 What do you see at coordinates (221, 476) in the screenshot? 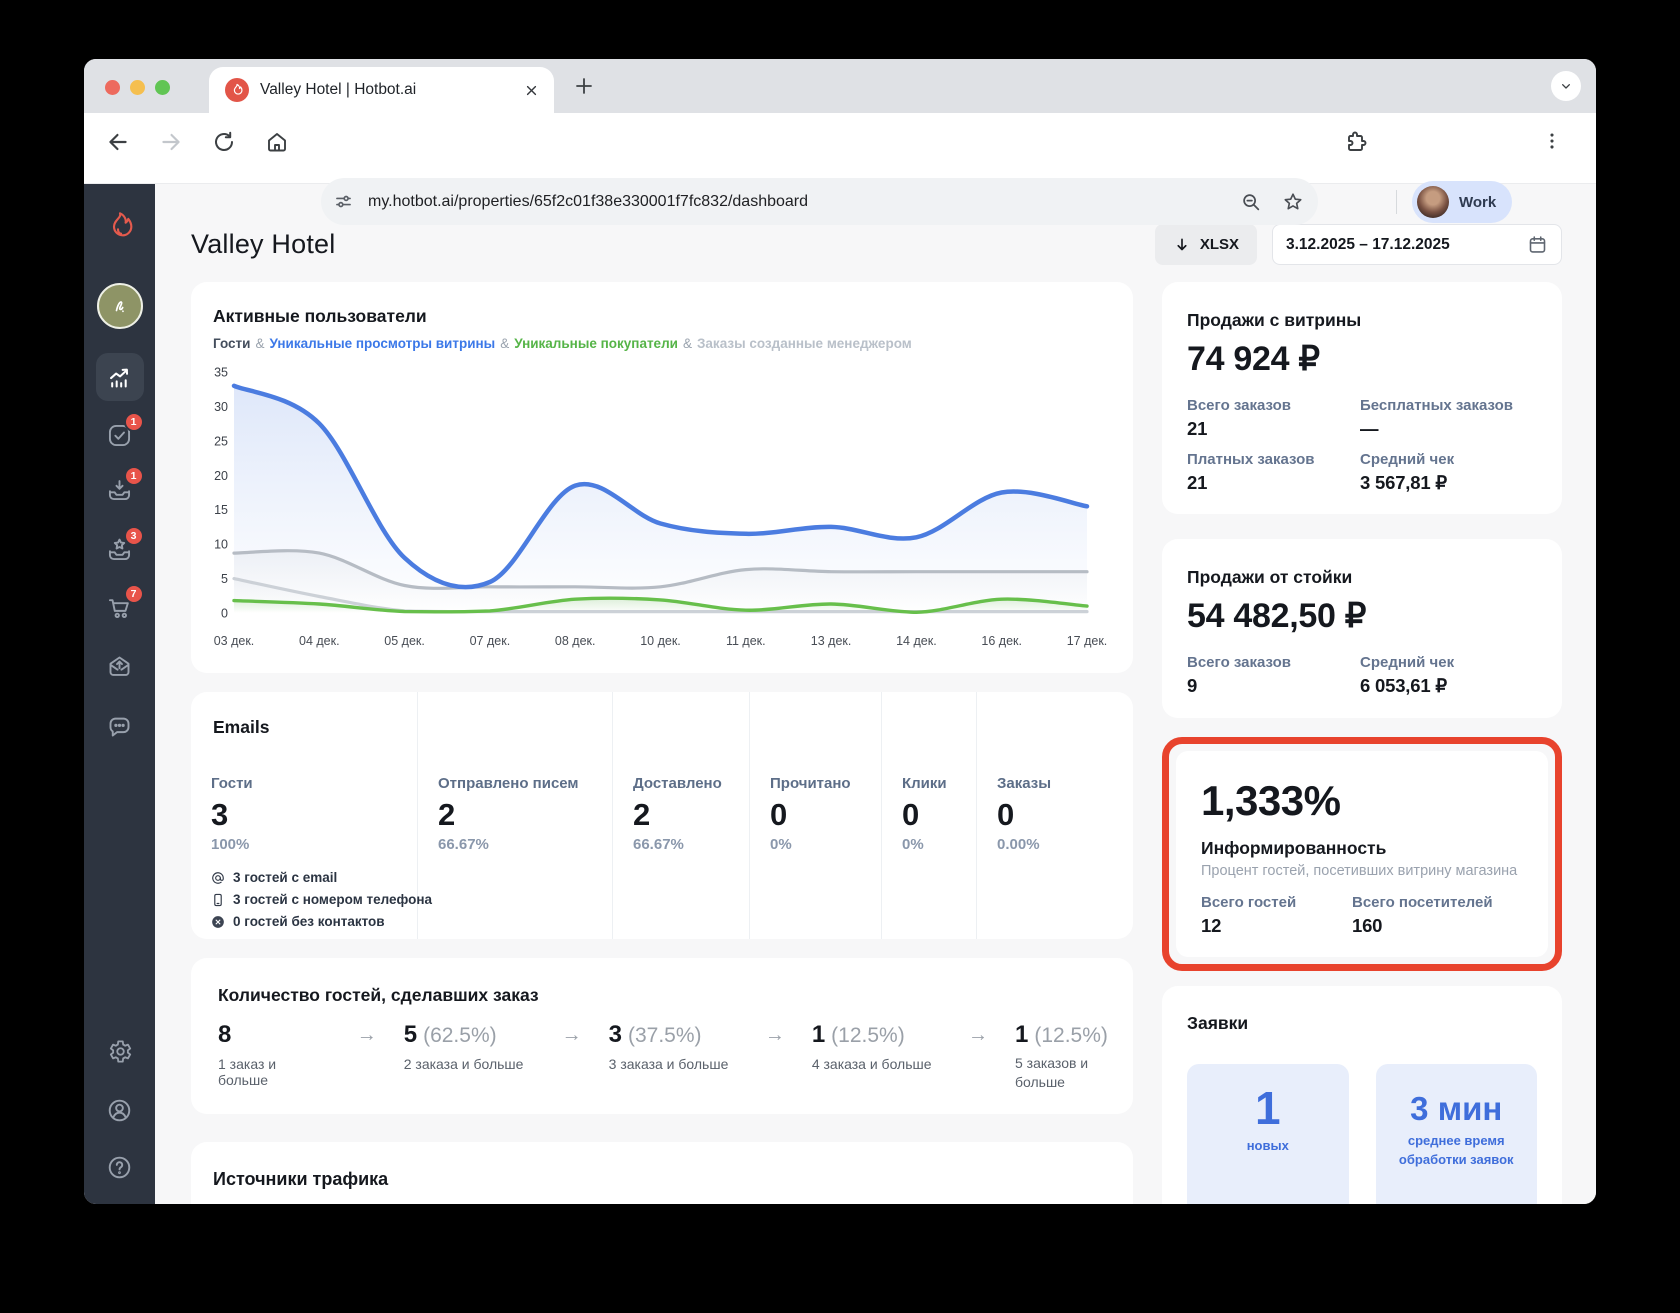
I see `svg-text: 20` at bounding box center [221, 476].